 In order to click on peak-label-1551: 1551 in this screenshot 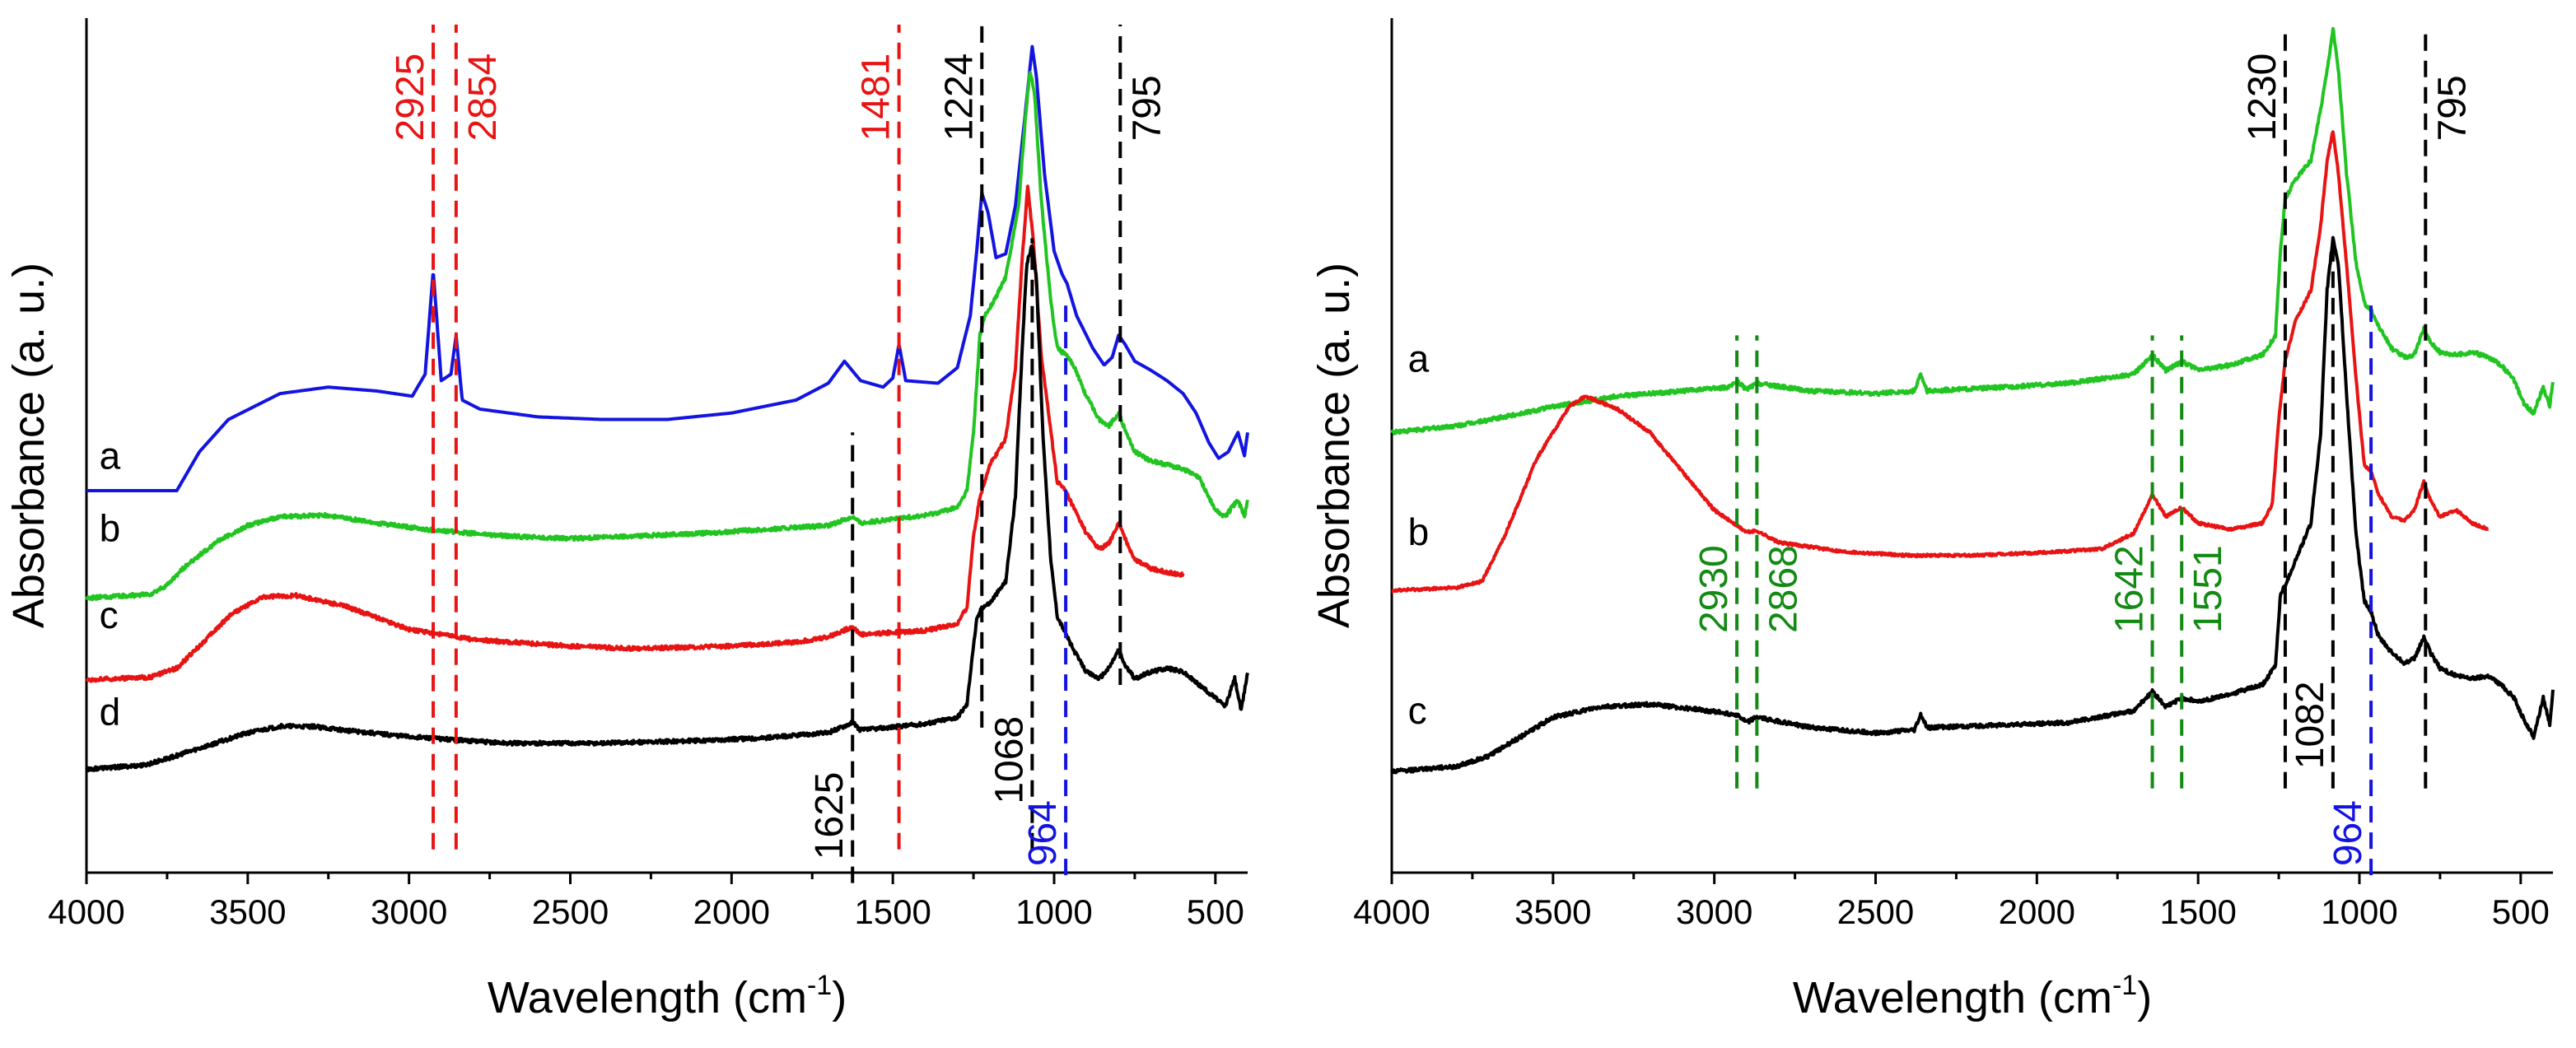, I will do `click(2208, 589)`.